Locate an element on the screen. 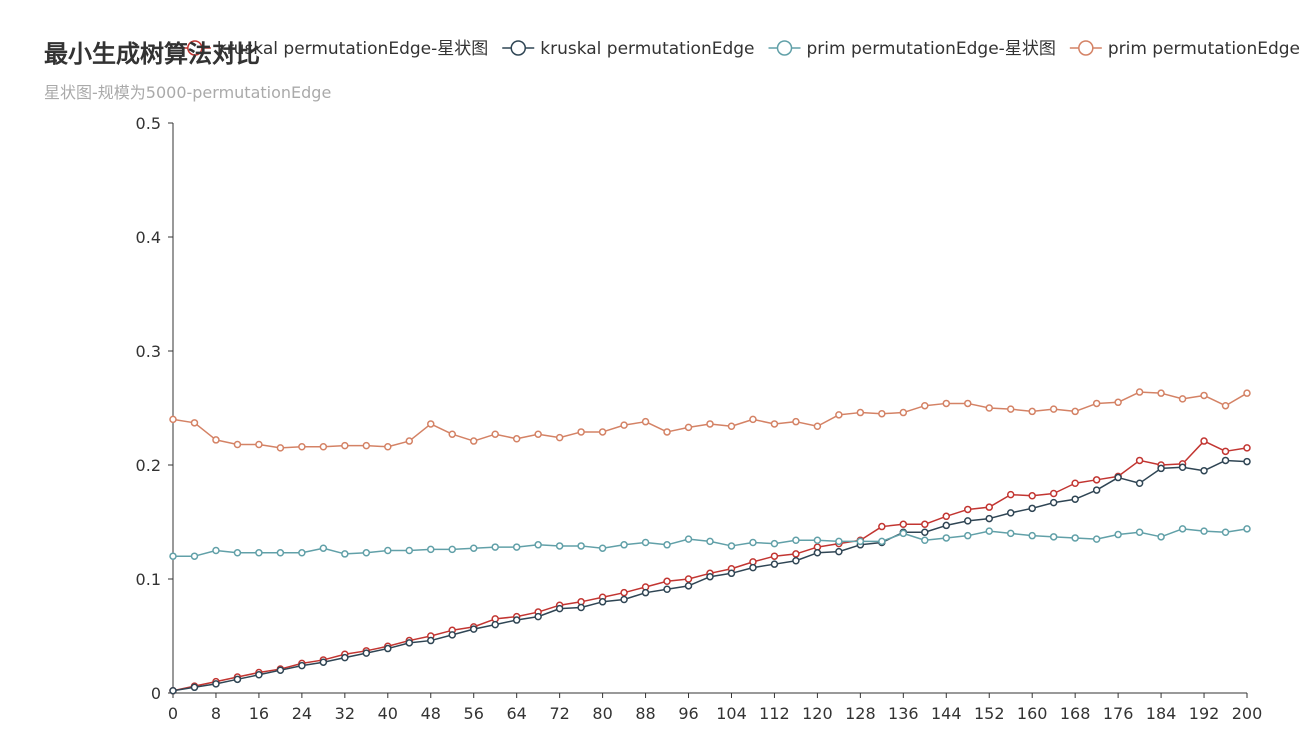 The width and height of the screenshot is (1308, 753). y-tick-label: 0.4 is located at coordinates (148, 237).